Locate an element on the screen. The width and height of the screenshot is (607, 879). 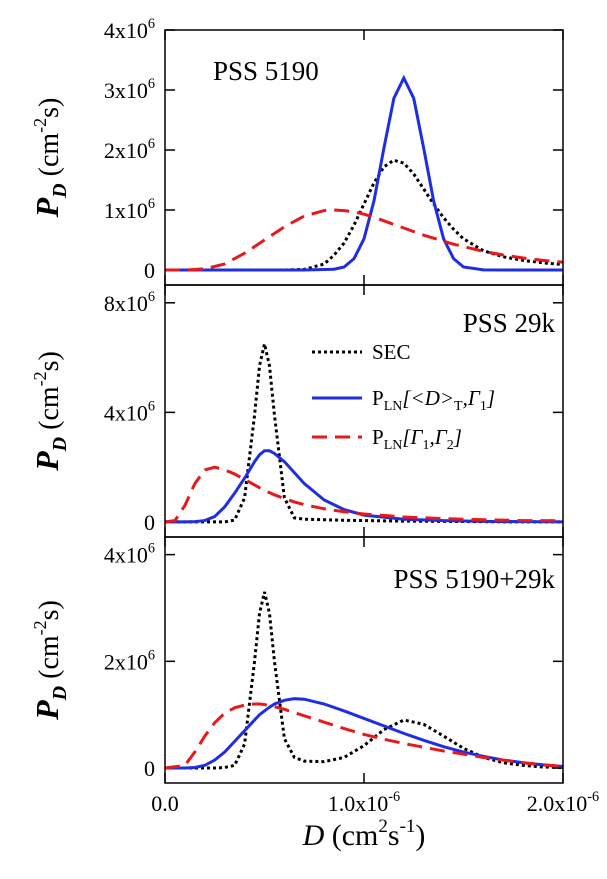
tick-label-text: 8x10 is located at coordinates (126, 303).